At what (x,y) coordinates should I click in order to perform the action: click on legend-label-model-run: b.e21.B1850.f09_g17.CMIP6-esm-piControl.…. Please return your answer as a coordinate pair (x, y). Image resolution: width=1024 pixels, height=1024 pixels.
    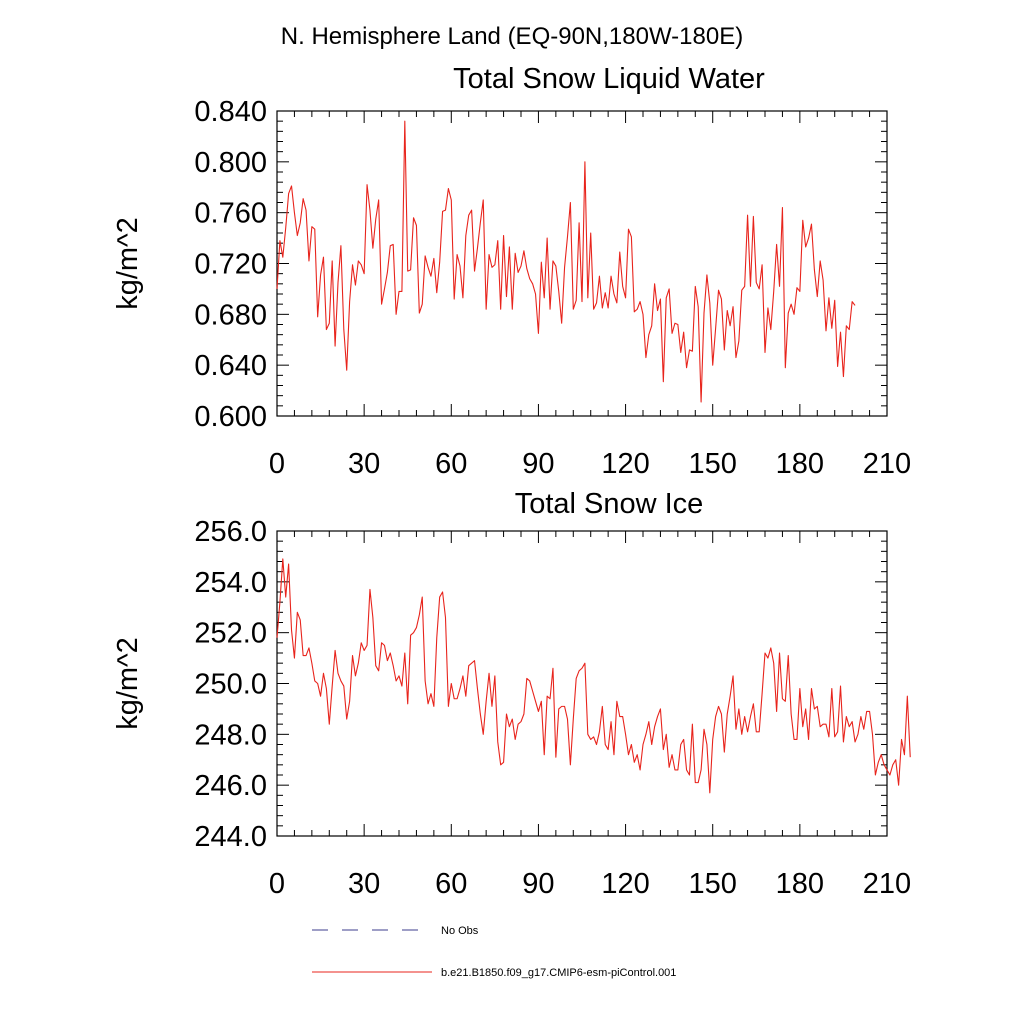
    Looking at the image, I should click on (558, 973).